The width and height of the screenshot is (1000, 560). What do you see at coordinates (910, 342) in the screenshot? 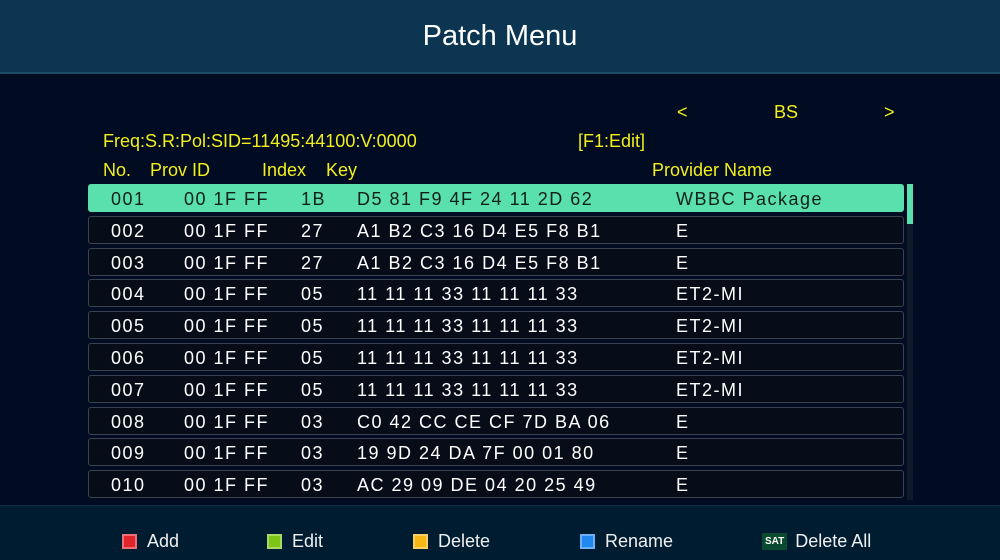
I see `scrollbar` at bounding box center [910, 342].